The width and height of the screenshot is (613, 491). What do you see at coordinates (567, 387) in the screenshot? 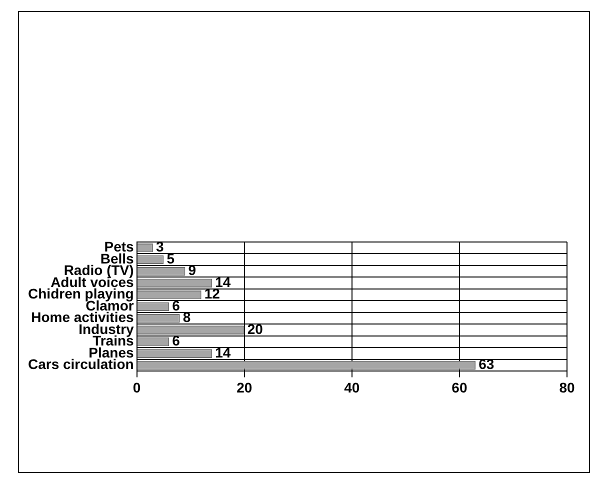
I see `x-tick-label: 80` at bounding box center [567, 387].